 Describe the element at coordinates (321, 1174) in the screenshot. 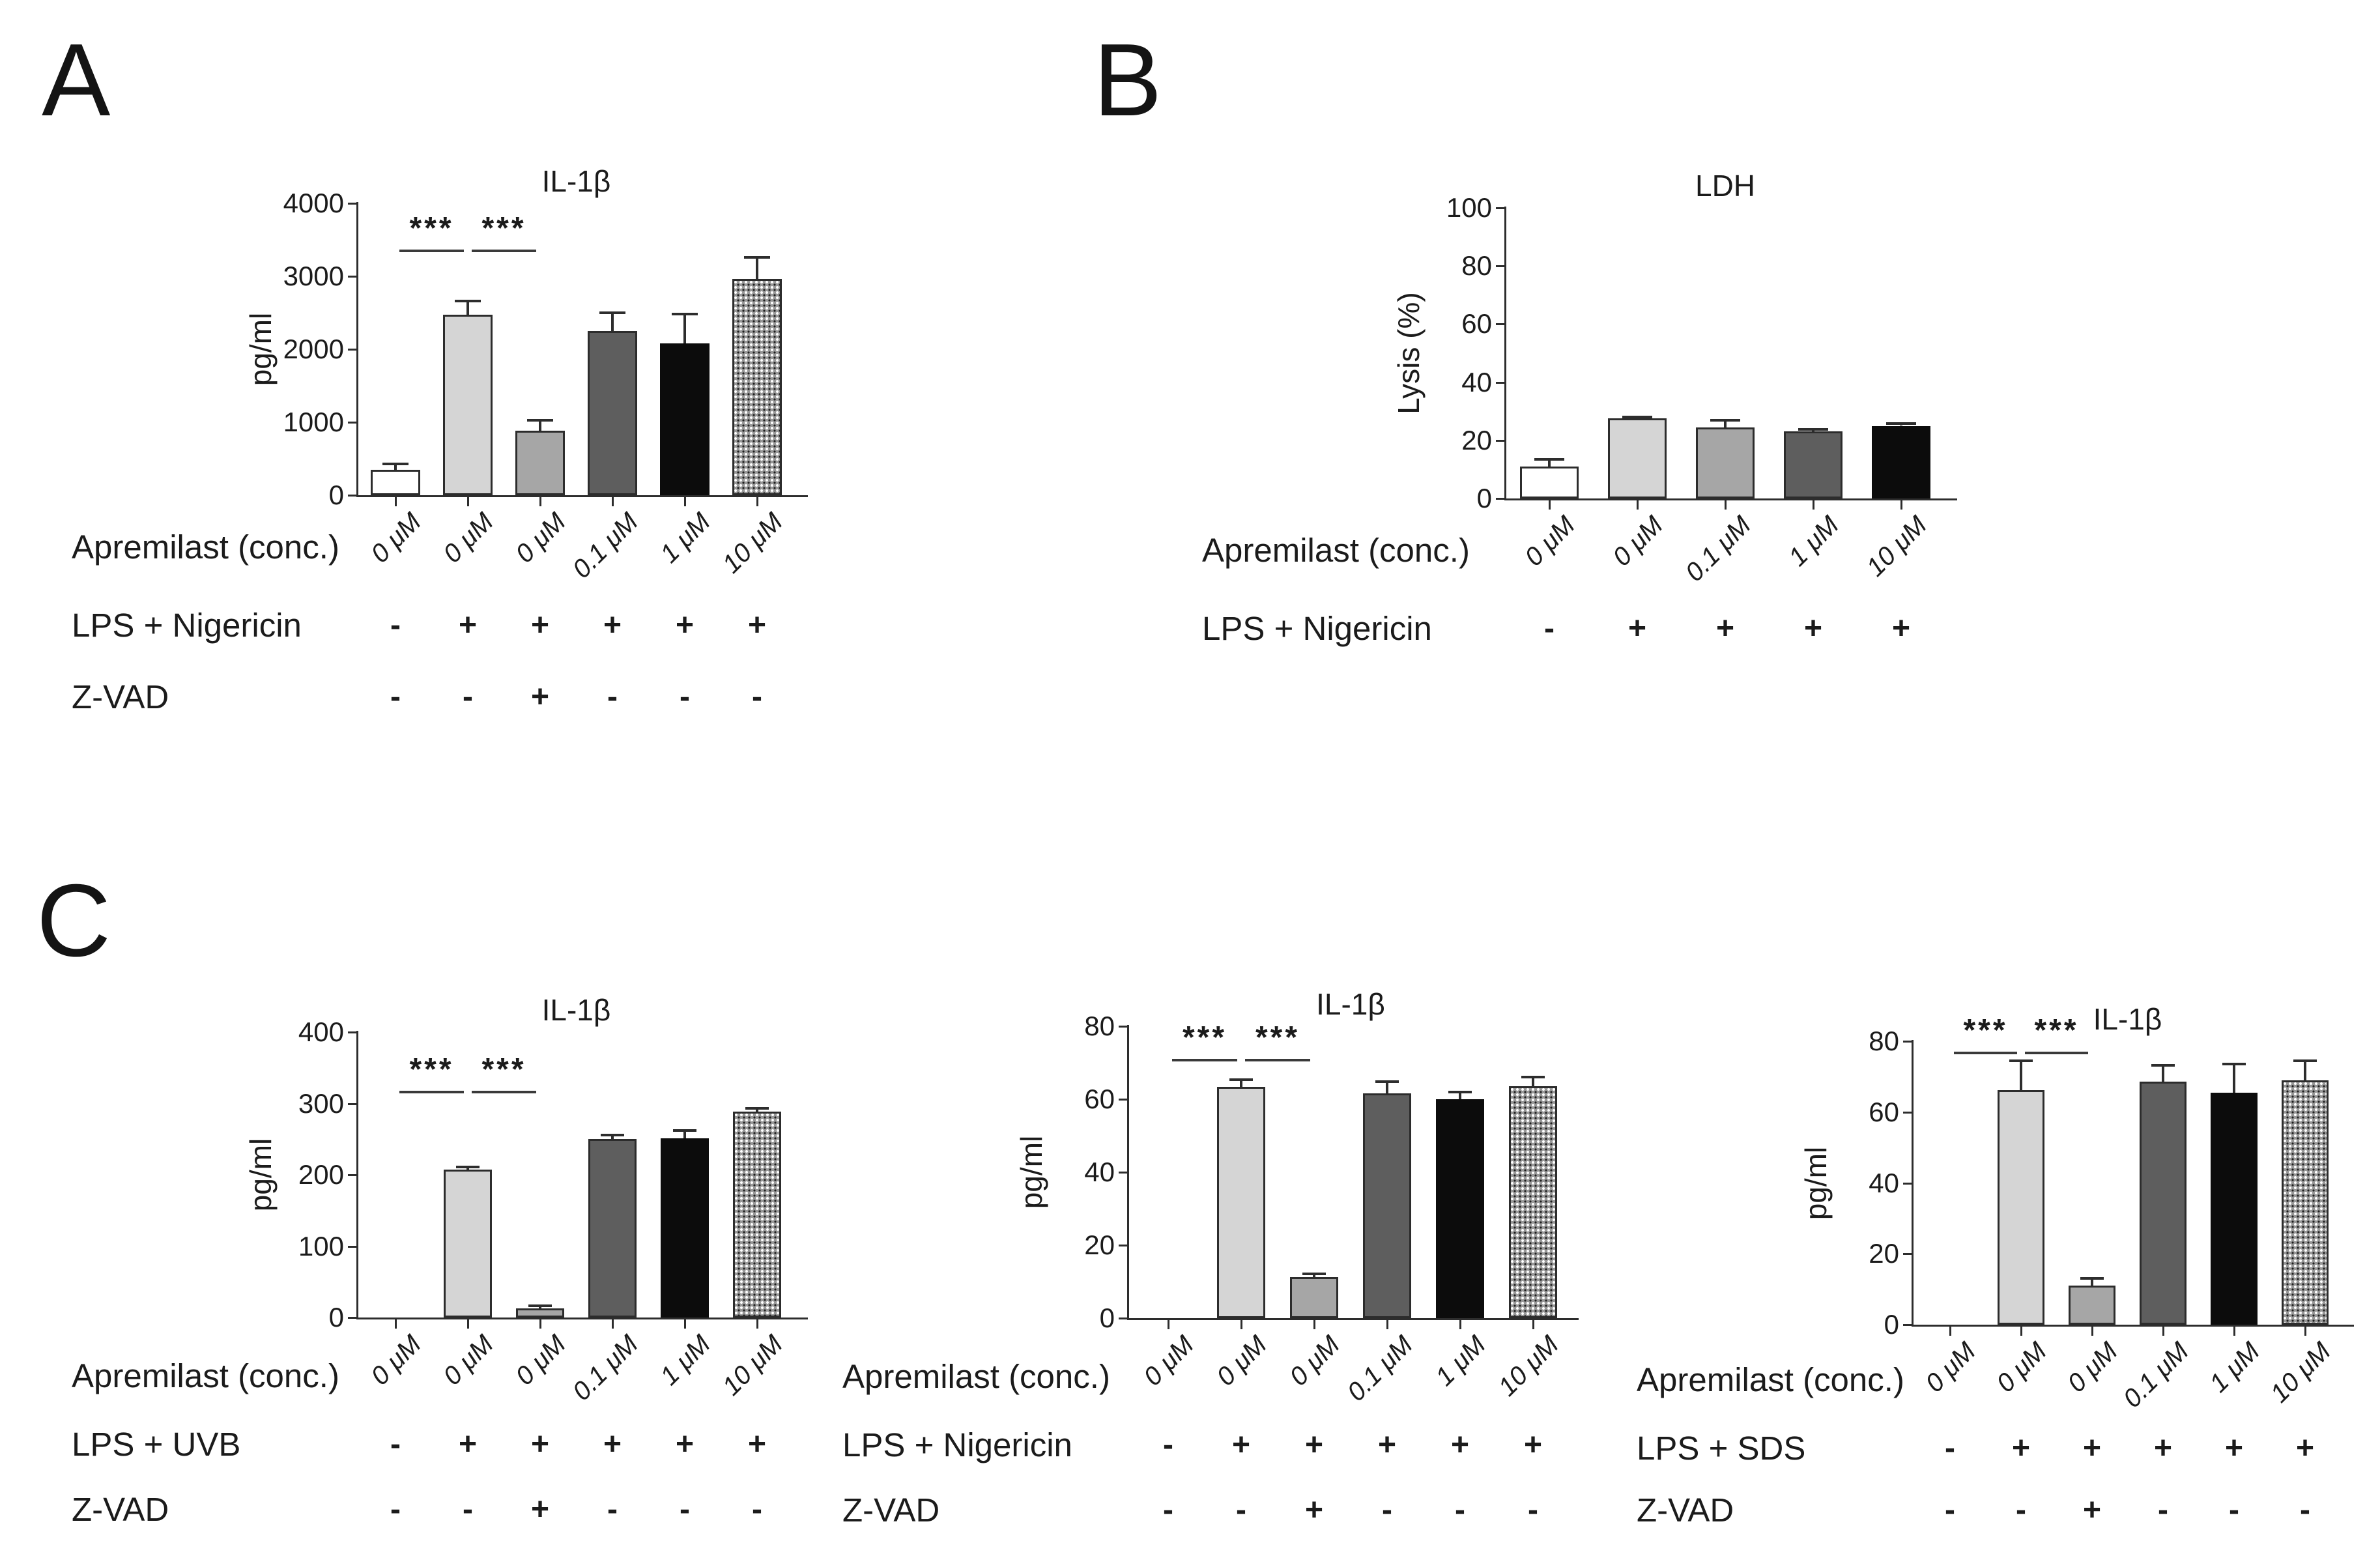

I see `y-tick-label: 200` at that location.